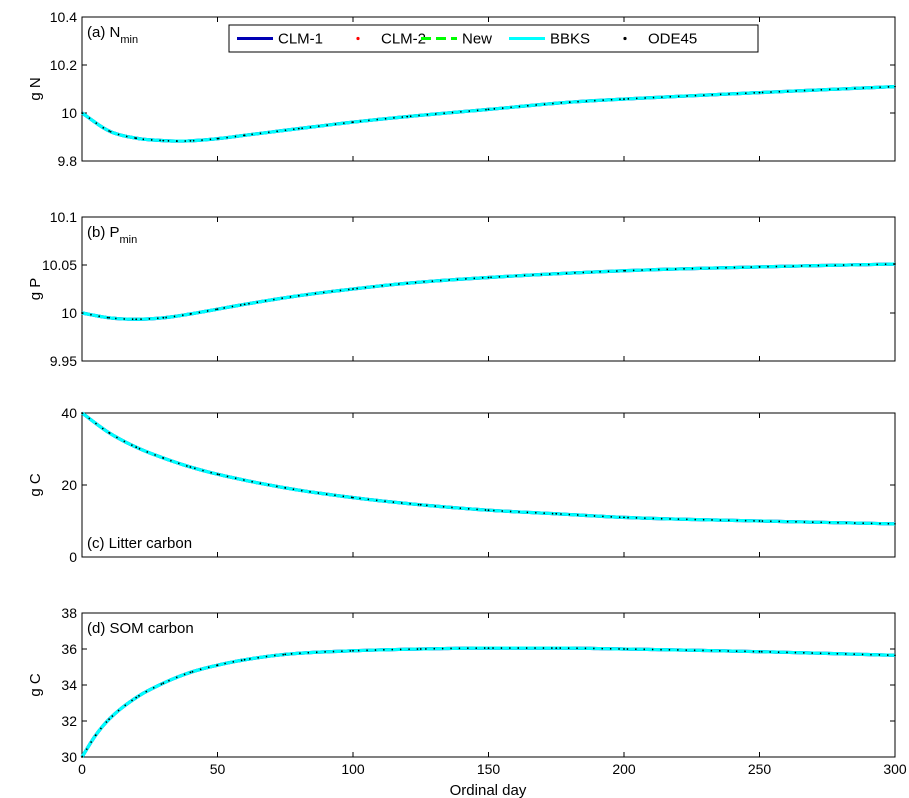  I want to click on y-axis-label: g C, so click(35, 485).